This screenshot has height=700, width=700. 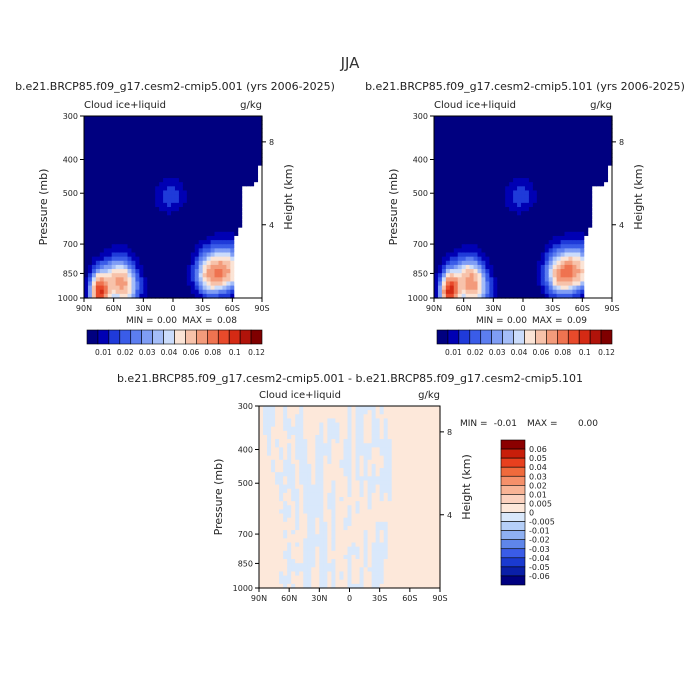 I want to click on x-tick-label: 60N, so click(x=464, y=308).